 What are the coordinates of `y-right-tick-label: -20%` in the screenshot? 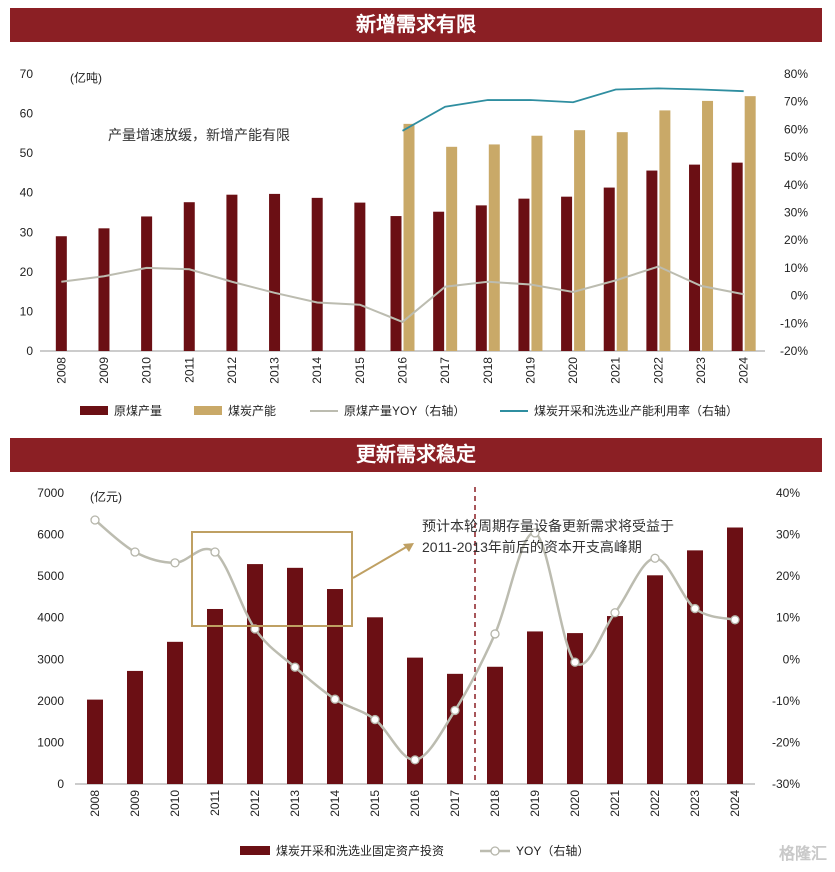 It's located at (786, 742).